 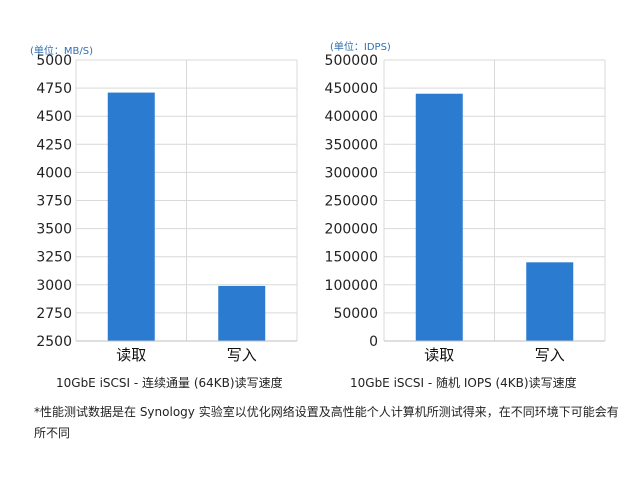 What do you see at coordinates (351, 286) in the screenshot?
I see `right-ytick-label-2: 100000` at bounding box center [351, 286].